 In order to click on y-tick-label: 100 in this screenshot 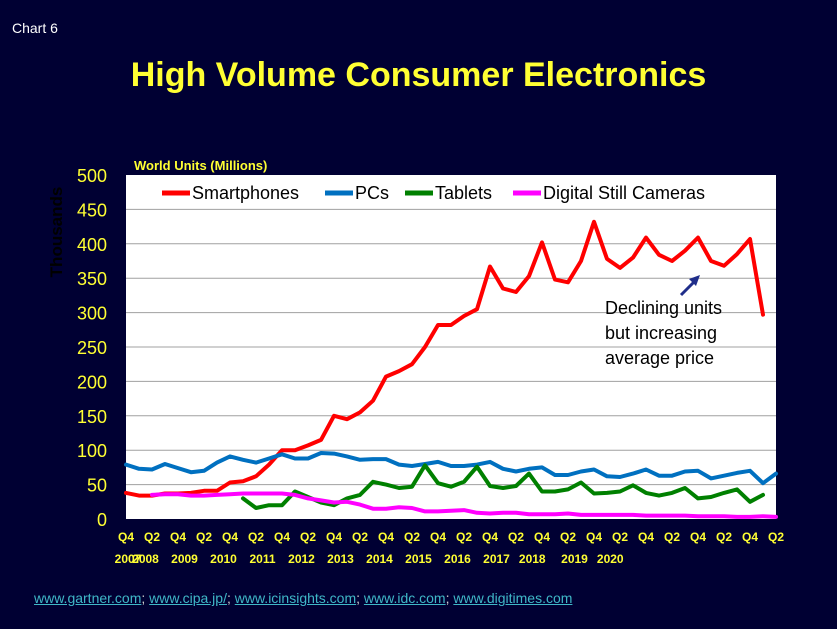, I will do `click(92, 451)`.